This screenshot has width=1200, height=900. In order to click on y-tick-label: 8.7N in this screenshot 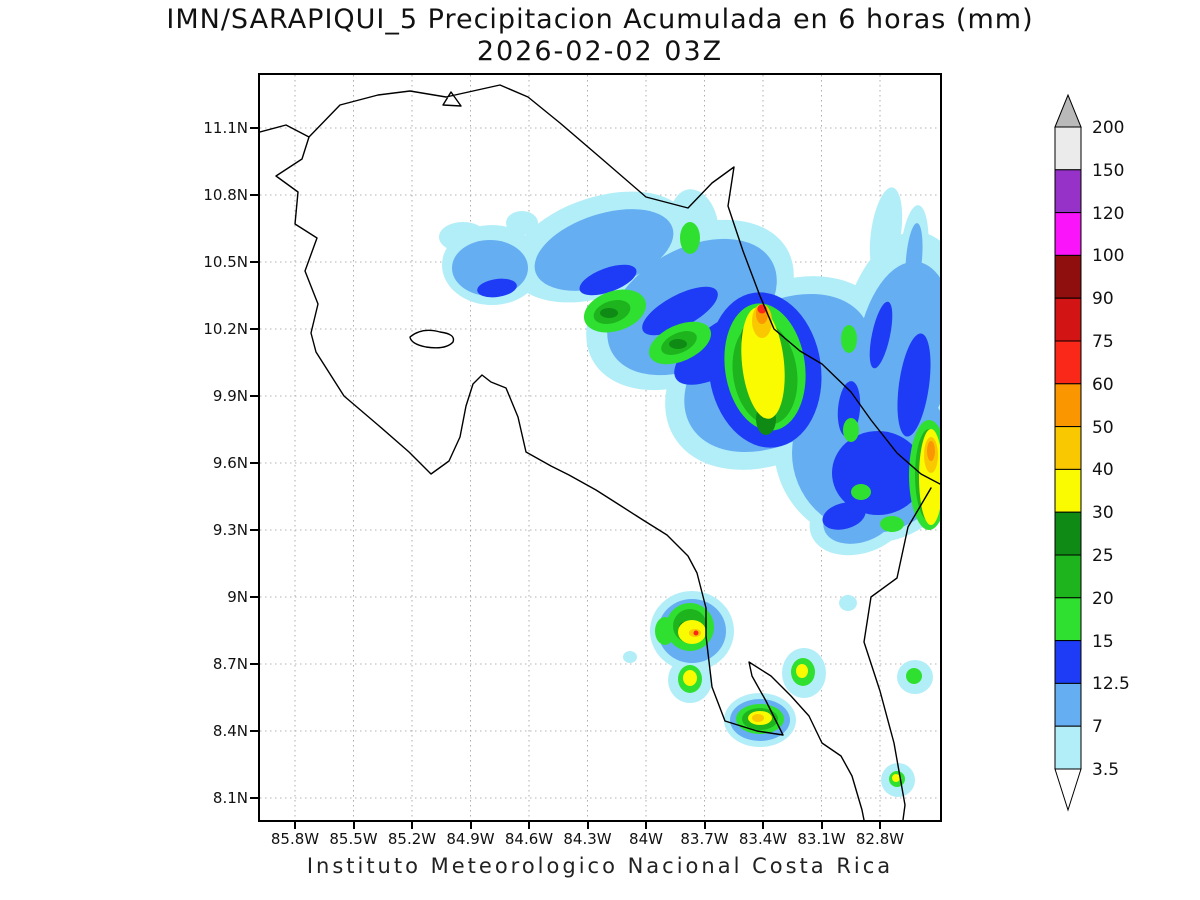, I will do `click(230, 664)`.